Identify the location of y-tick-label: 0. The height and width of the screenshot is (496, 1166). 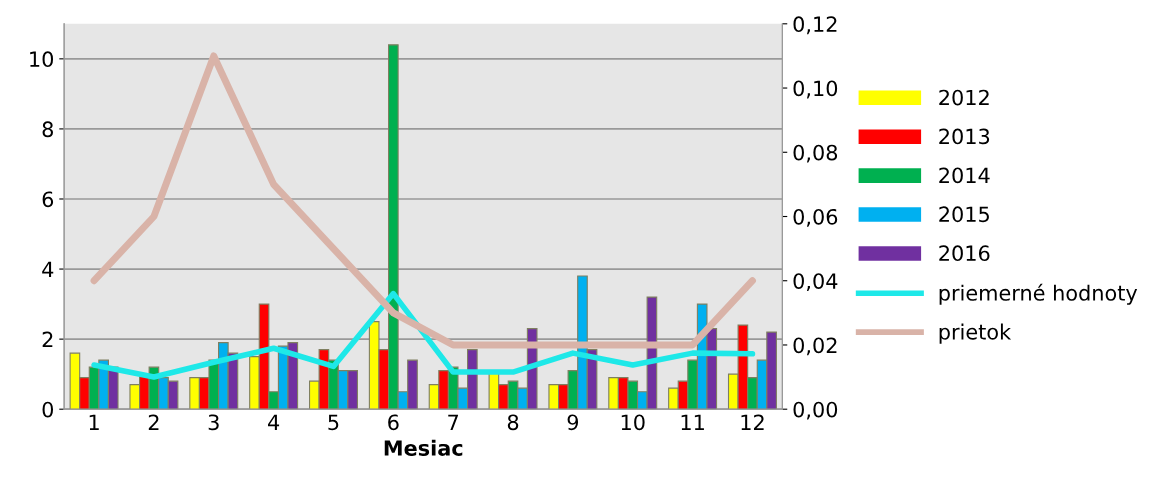
(48, 409).